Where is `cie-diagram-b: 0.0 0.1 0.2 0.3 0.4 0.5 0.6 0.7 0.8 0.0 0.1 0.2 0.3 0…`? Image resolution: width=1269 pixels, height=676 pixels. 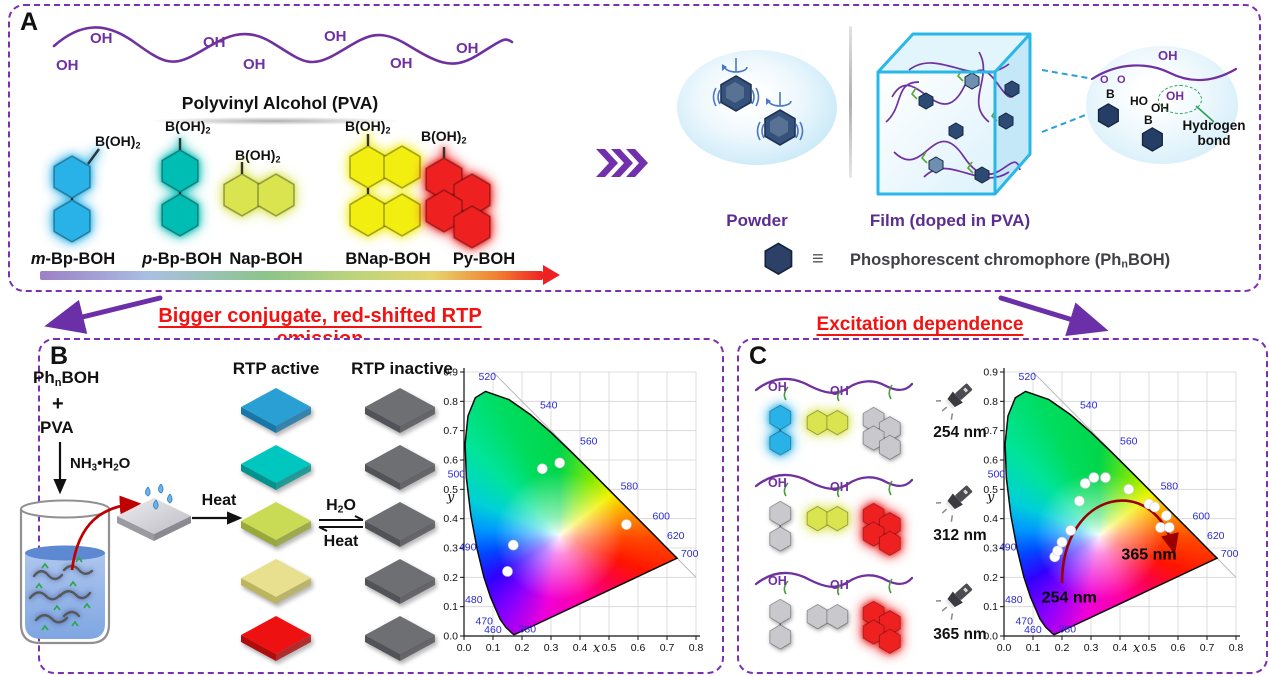
cie-diagram-b: 0.0 0.1 0.2 0.3 0.4 0.5 0.6 0.7 0.8 0.0 0.1 0.2 0.3 0… is located at coordinates (580, 510).